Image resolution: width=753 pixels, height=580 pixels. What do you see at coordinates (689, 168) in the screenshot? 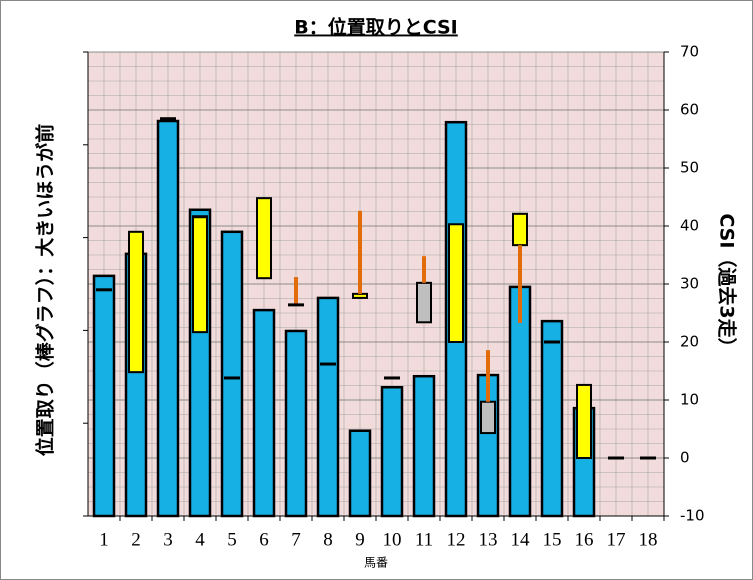
I see `y-tick-label: 50` at bounding box center [689, 168].